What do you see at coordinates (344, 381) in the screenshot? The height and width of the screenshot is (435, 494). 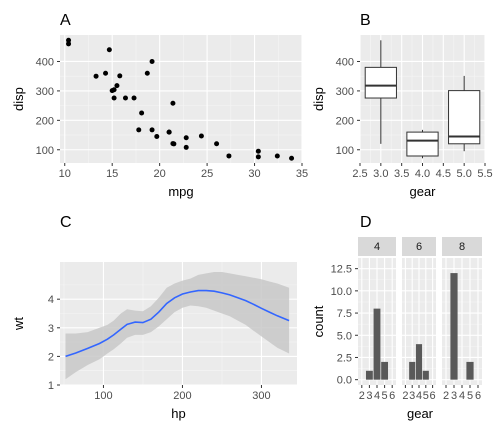 I see `panel-d-y-tick-label: 0.0` at bounding box center [344, 381].